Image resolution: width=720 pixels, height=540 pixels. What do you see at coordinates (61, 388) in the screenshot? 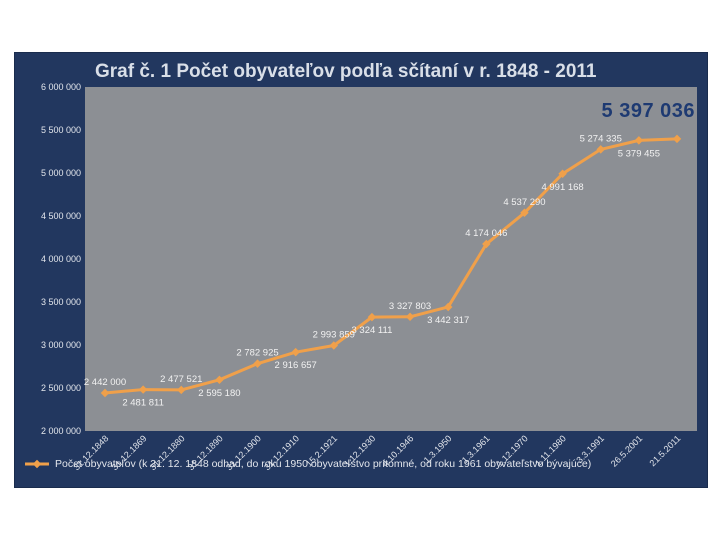
I see `y-tick-label: 2 500 000` at bounding box center [61, 388].